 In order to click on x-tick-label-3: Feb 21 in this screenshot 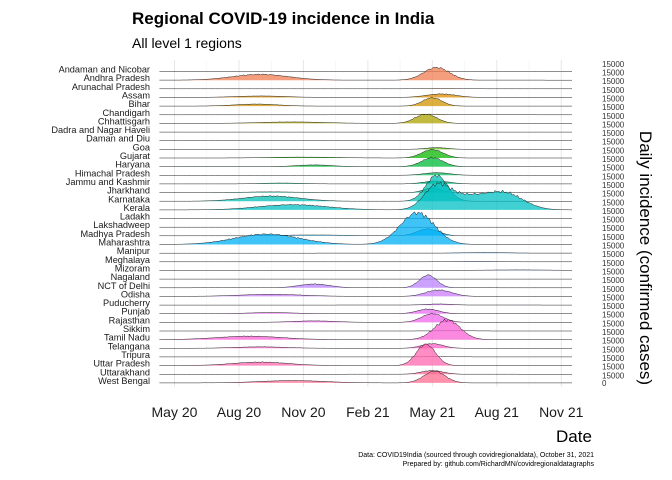, I will do `click(368, 412)`.